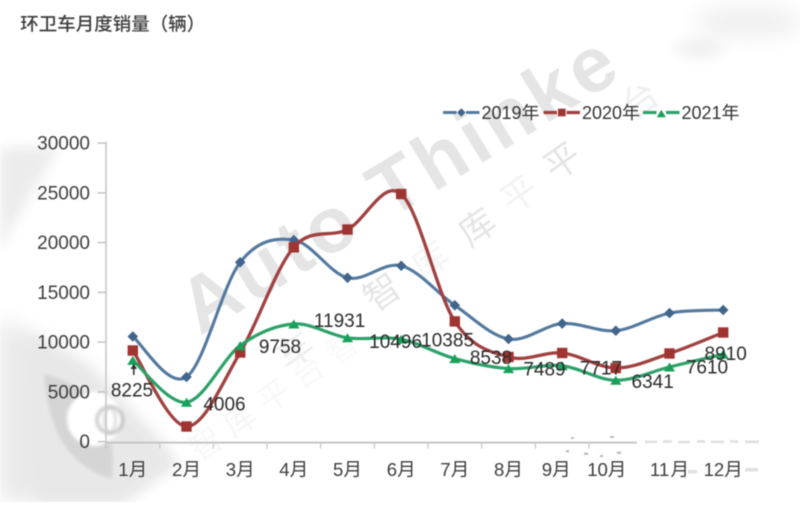 Image resolution: width=800 pixels, height=507 pixels. I want to click on svg-text: 6341, so click(653, 382).